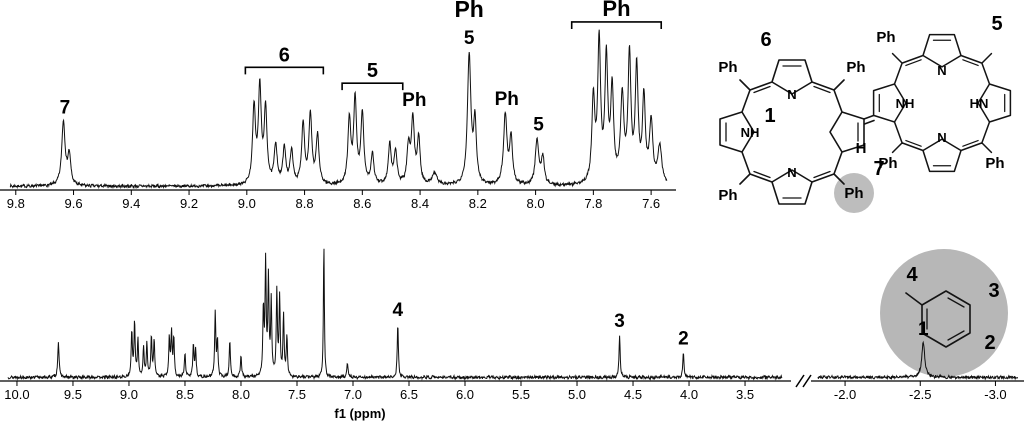 The width and height of the screenshot is (1024, 427). What do you see at coordinates (420, 203) in the screenshot?
I see `tick-label: 8.4` at bounding box center [420, 203].